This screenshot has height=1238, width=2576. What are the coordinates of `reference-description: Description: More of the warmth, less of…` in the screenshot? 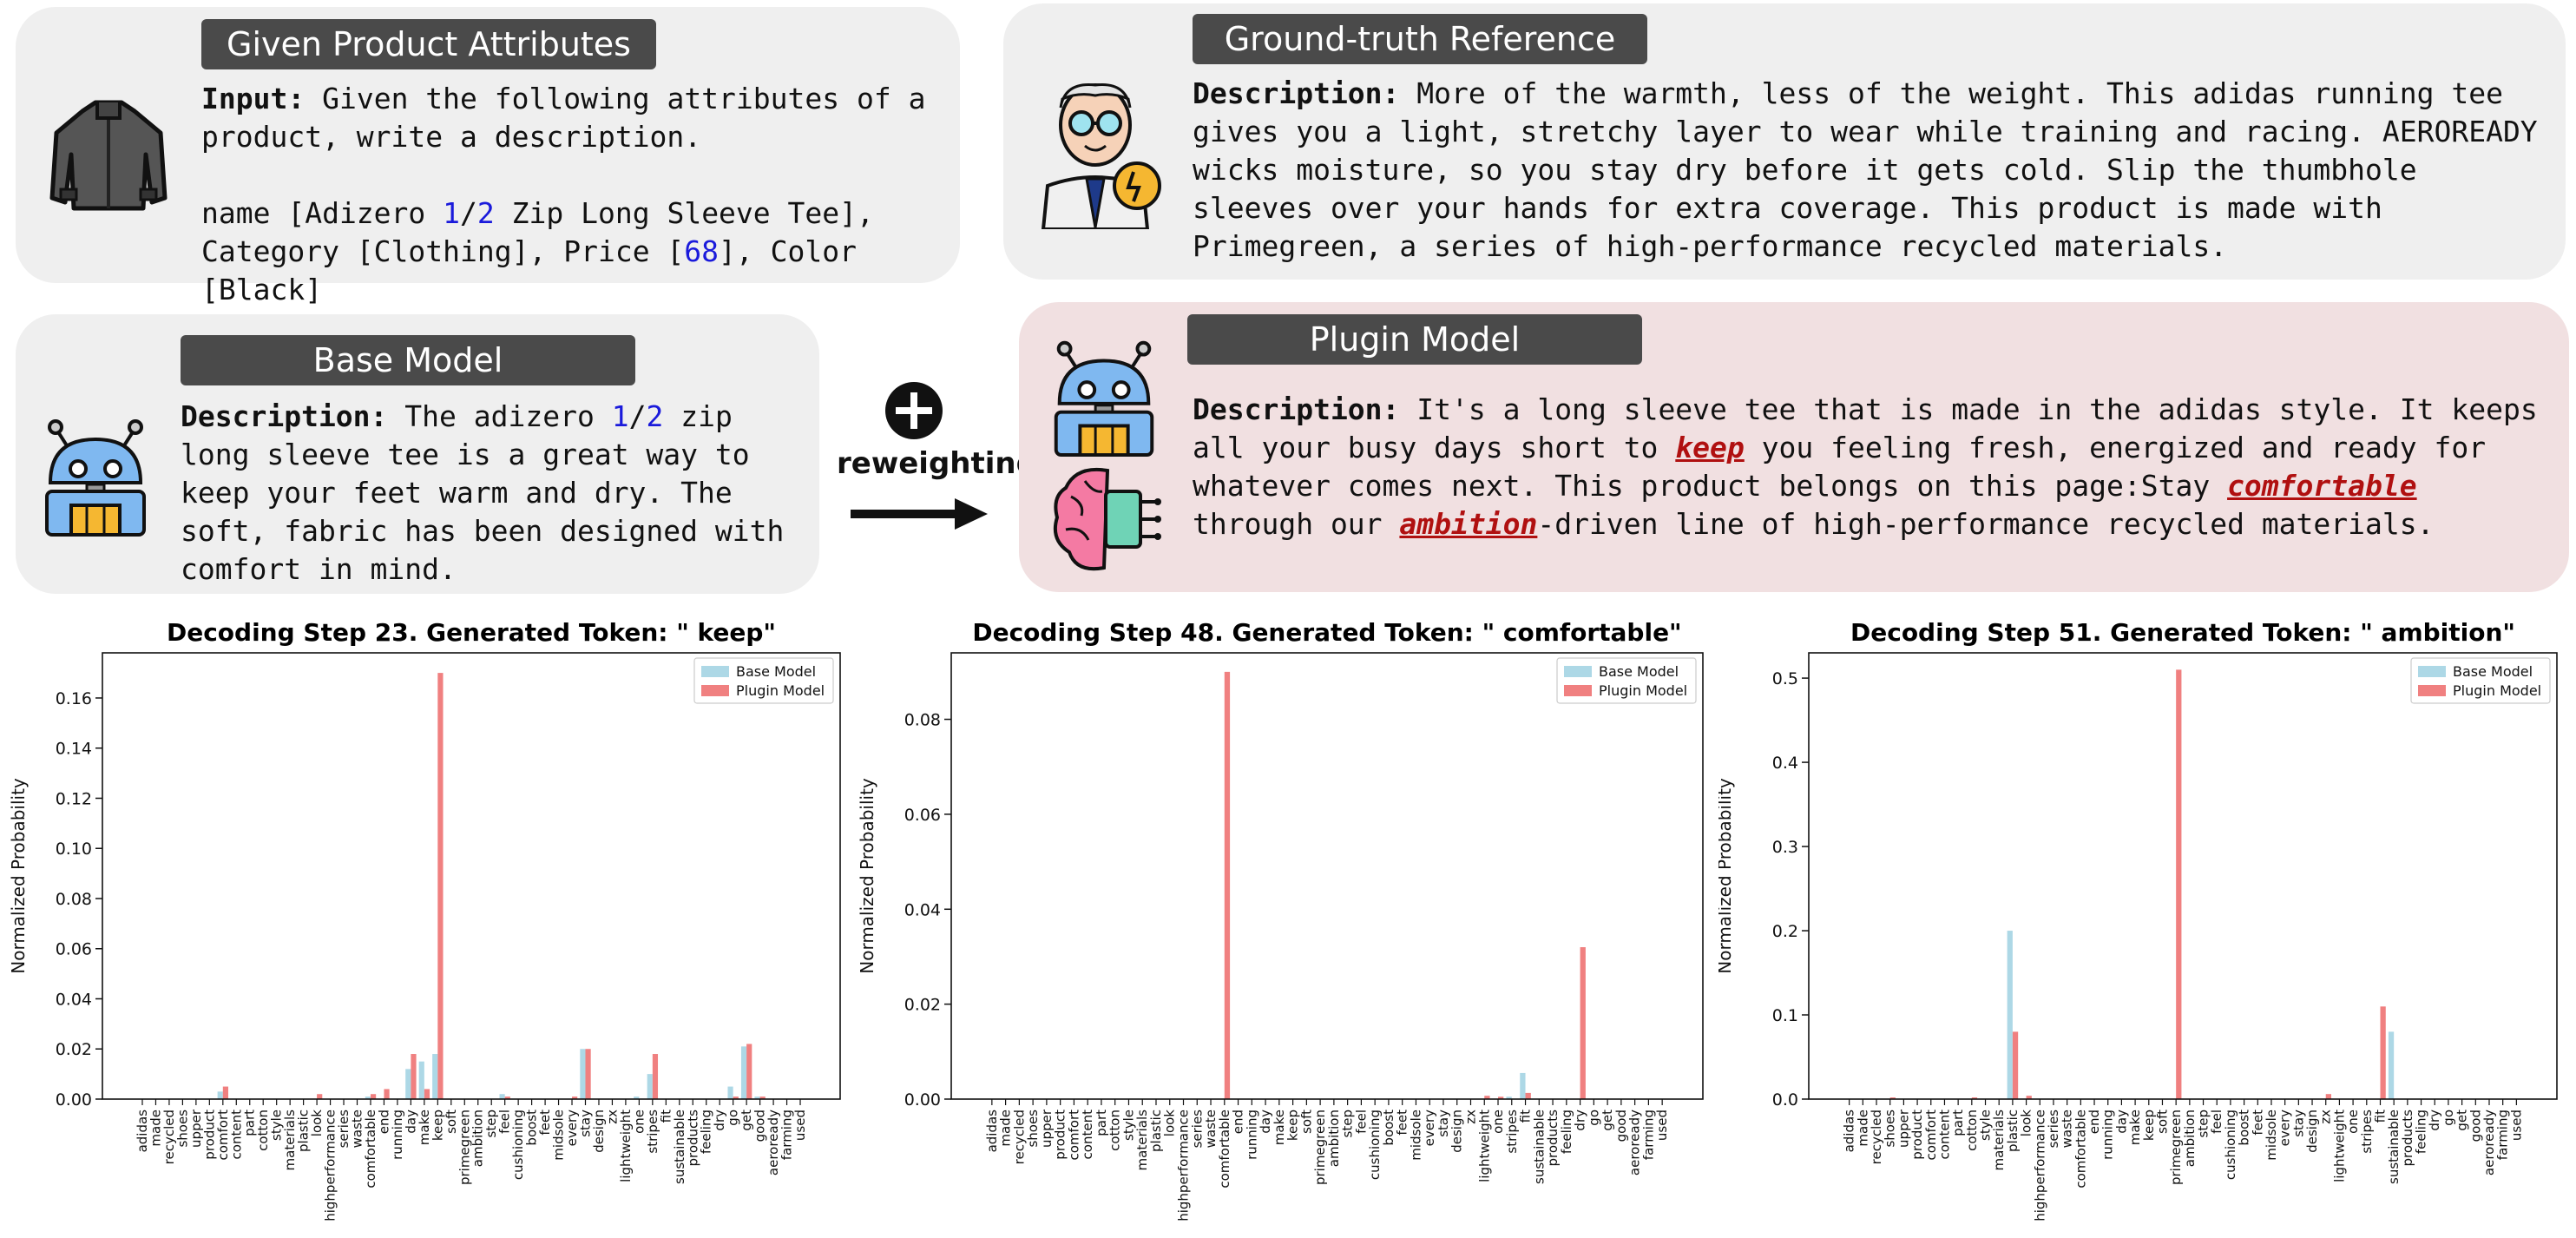 It's located at (1874, 169).